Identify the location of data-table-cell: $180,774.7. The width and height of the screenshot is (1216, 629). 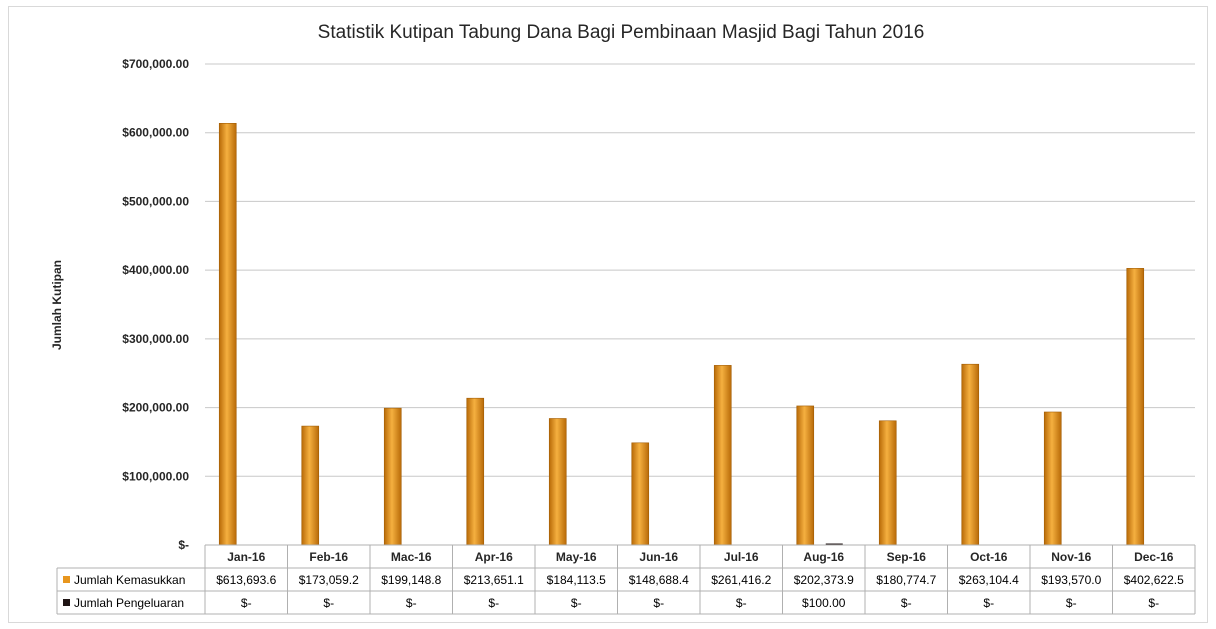
(906, 580).